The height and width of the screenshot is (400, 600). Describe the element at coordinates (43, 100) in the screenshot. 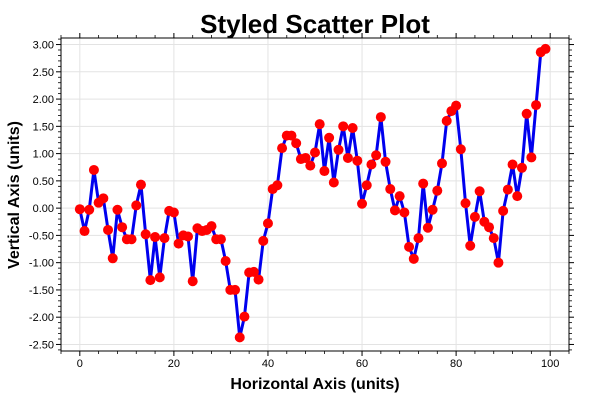

I see `y-tick-label: 2.00` at that location.